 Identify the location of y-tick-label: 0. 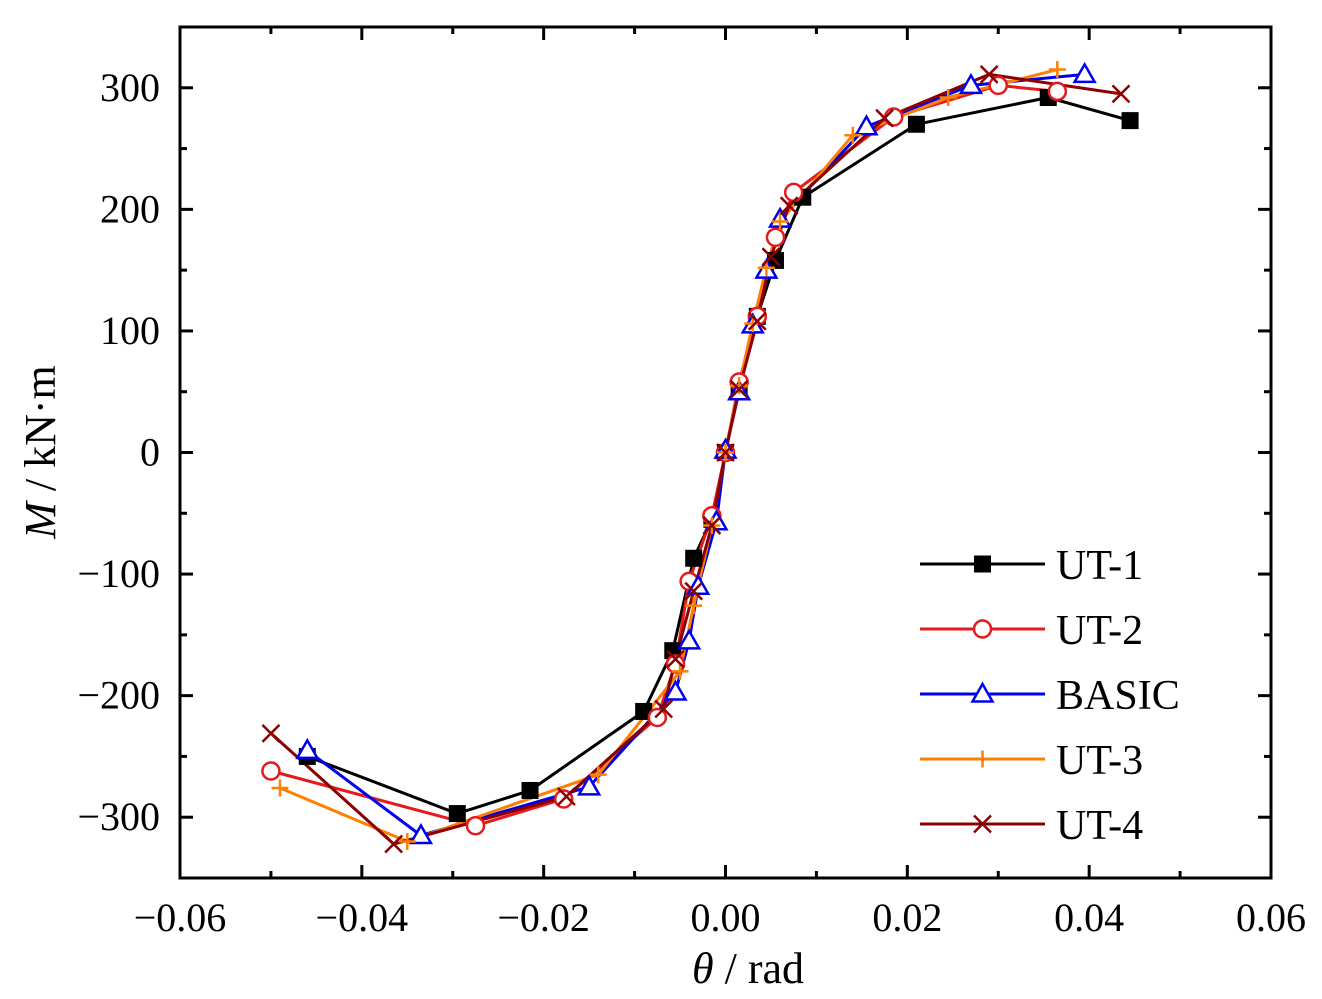
(150, 452).